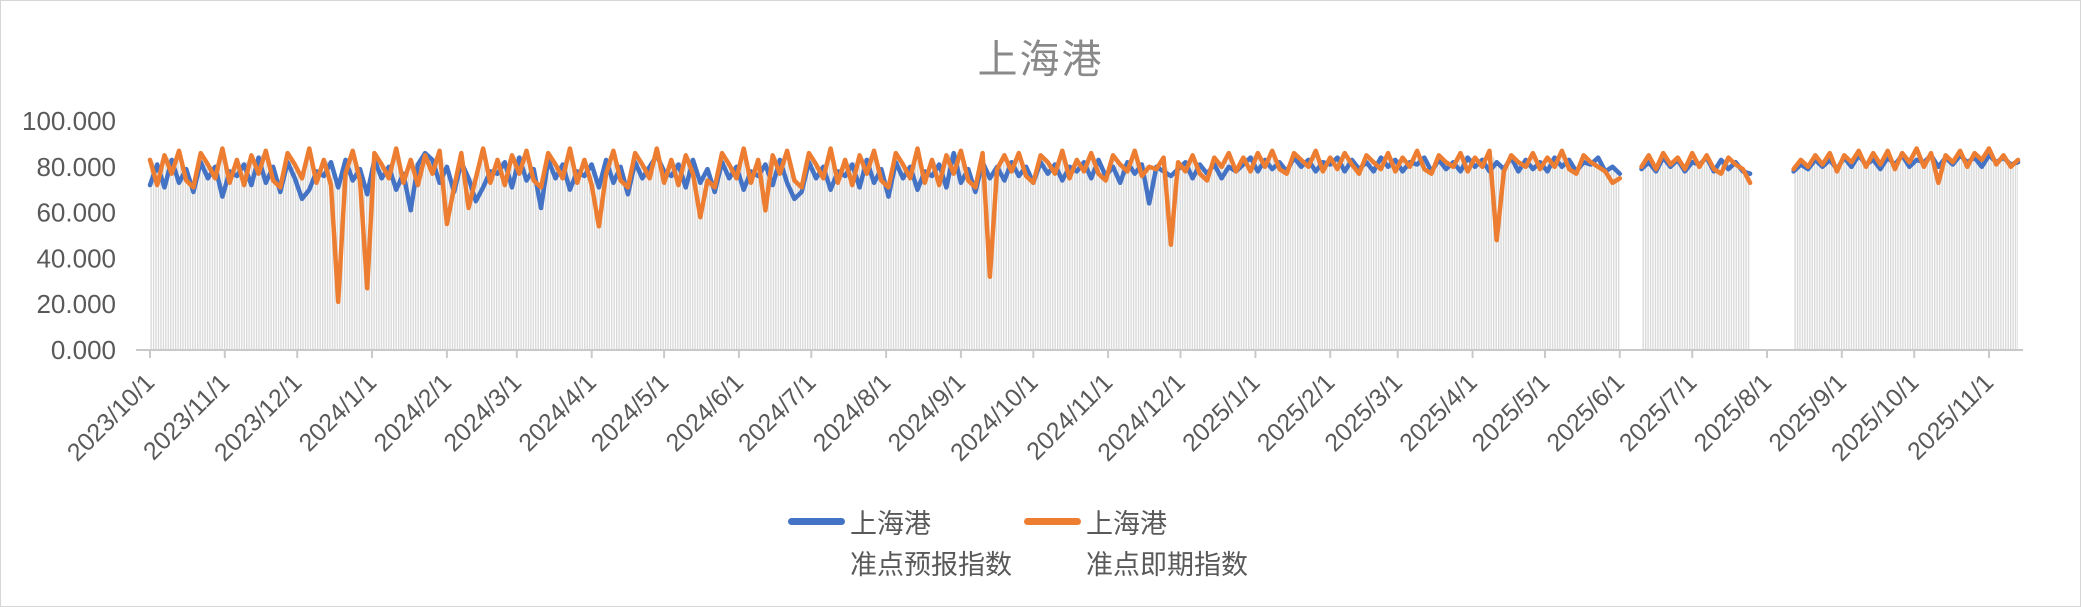 This screenshot has width=2081, height=607. Describe the element at coordinates (931, 544) in the screenshot. I see `legend-label-forecast: 上海港 准点预报指数` at that location.